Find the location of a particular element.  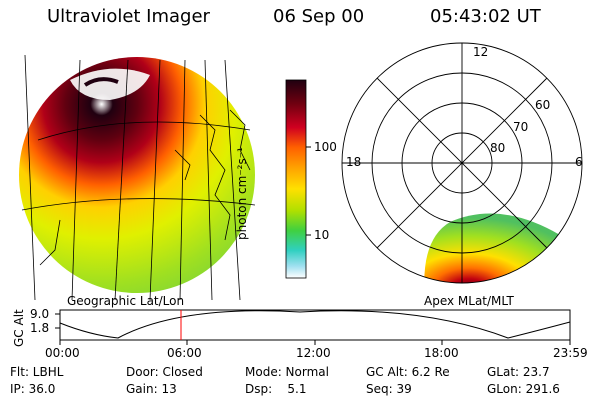

time-tick-1200: 12:00 is located at coordinates (313, 353).